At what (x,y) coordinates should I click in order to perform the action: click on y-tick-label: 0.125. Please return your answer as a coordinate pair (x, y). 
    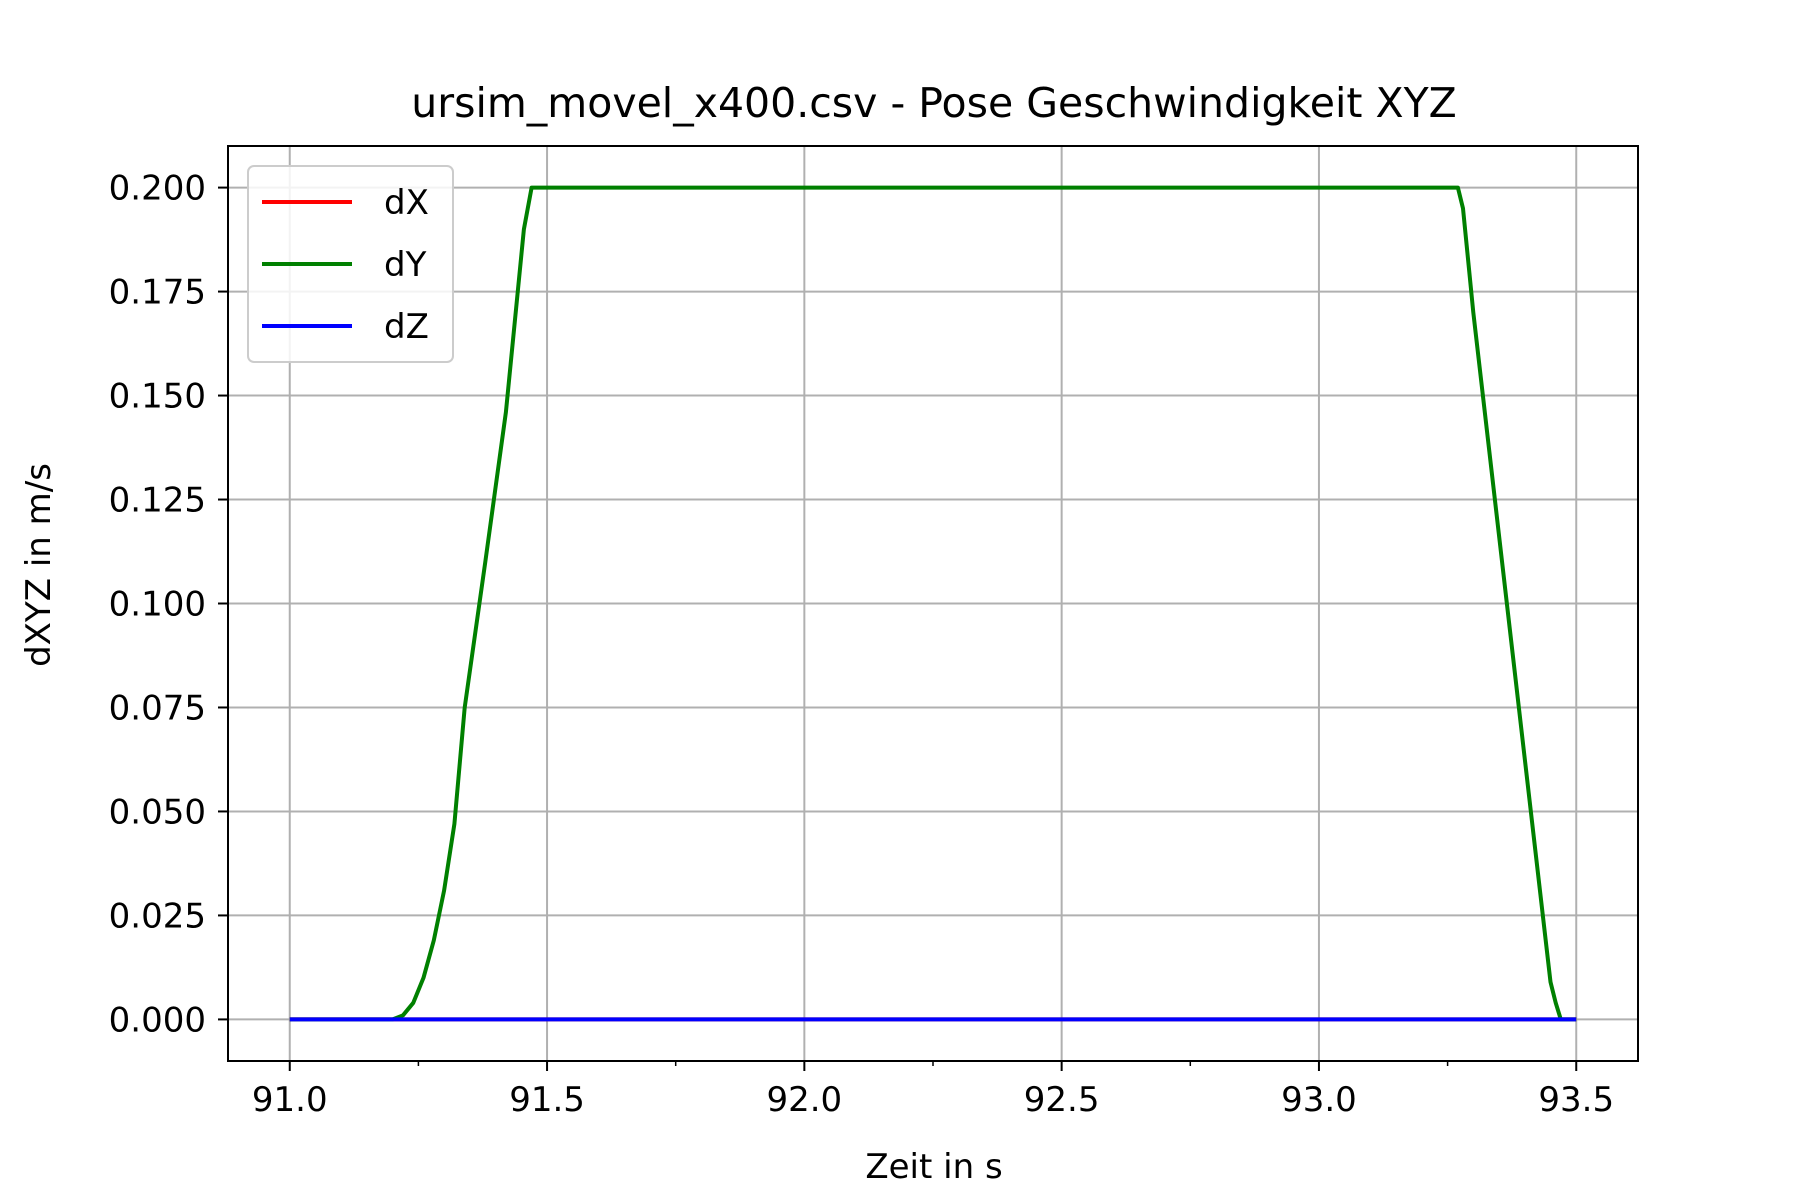
    Looking at the image, I should click on (157, 501).